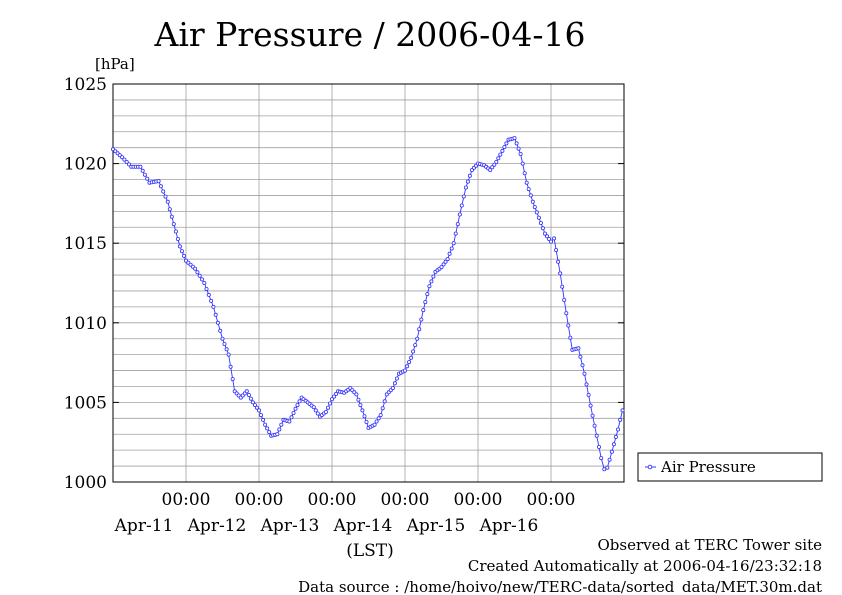 The image size is (842, 595). What do you see at coordinates (115, 64) in the screenshot?
I see `y-axis-unit: [hPa]` at bounding box center [115, 64].